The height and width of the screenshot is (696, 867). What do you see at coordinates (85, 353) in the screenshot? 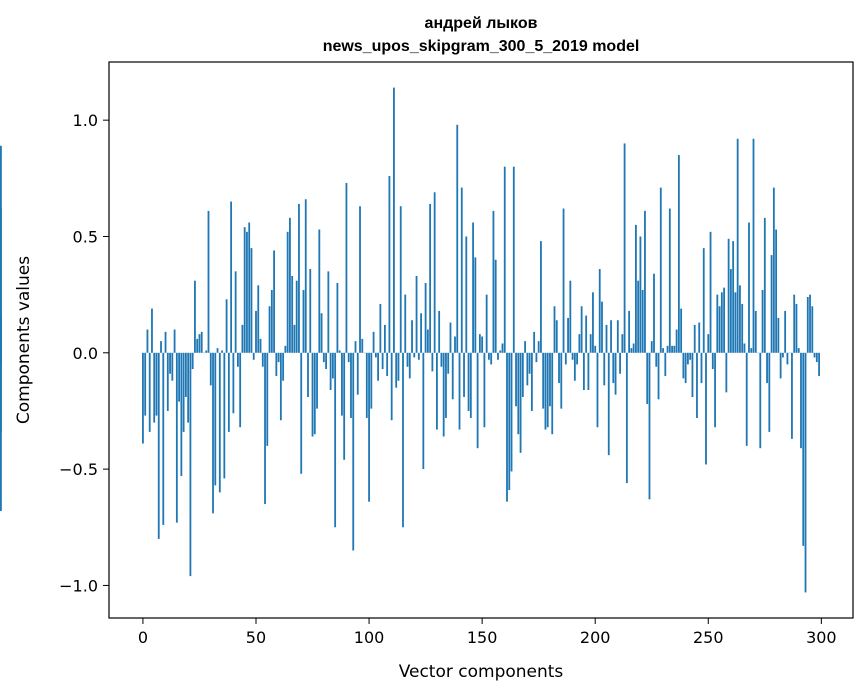
I see `y-tick-label: 0.0` at bounding box center [85, 353].